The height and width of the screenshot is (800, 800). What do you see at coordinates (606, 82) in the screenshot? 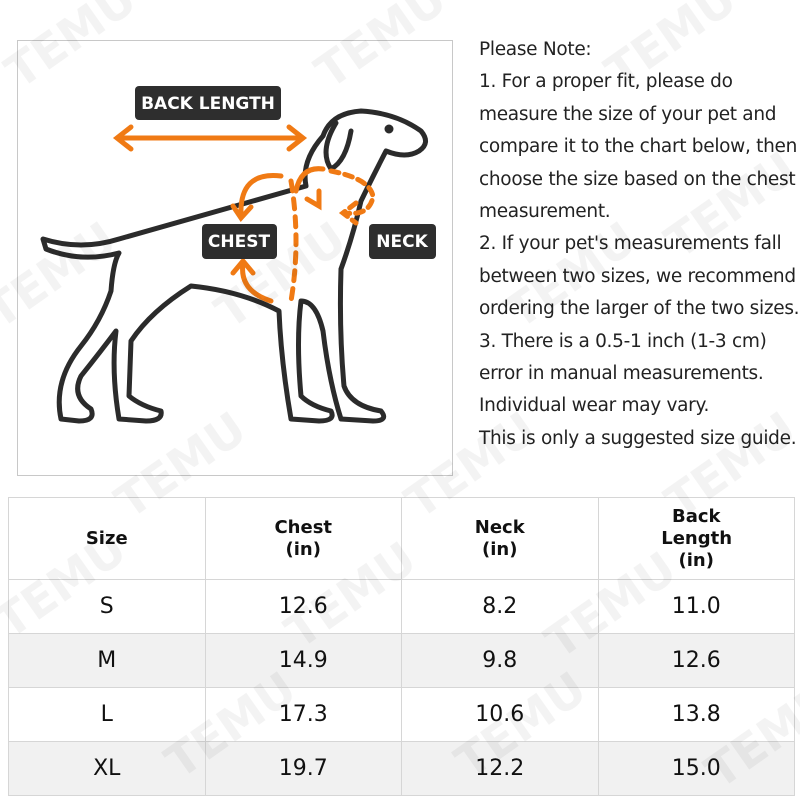
I see `note-line: 1. For a proper fit, please do` at bounding box center [606, 82].